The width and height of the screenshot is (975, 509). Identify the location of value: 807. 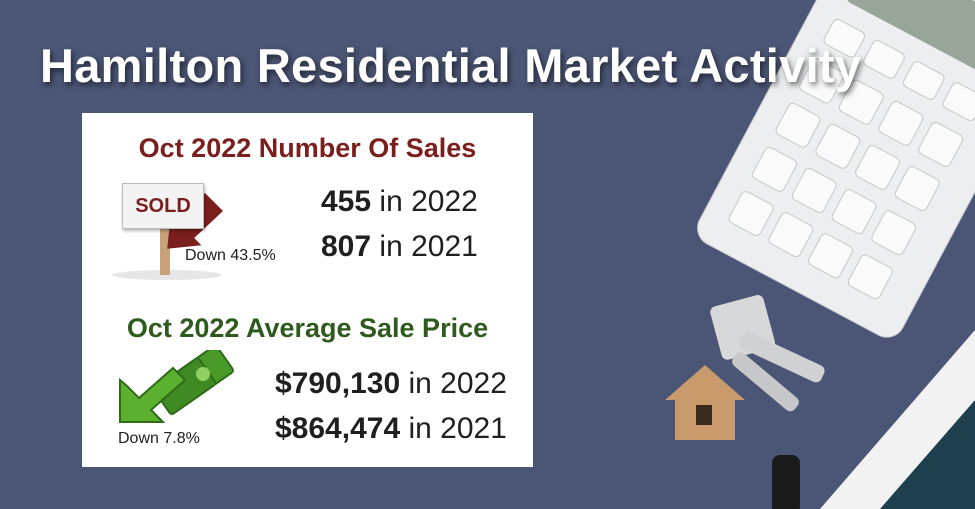
(346, 246).